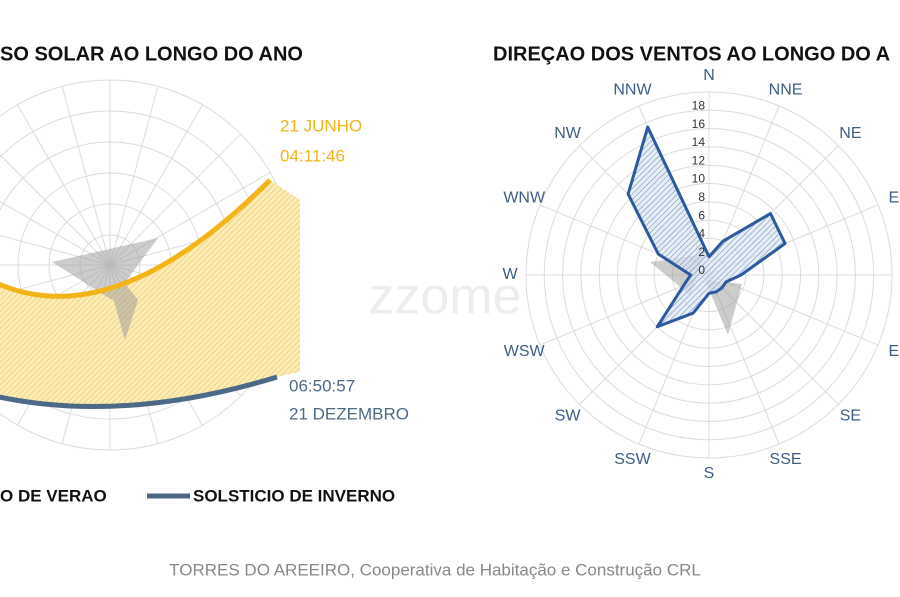 The image size is (900, 597). Describe the element at coordinates (139, 392) in the screenshot. I see `sun-path-winter` at that location.